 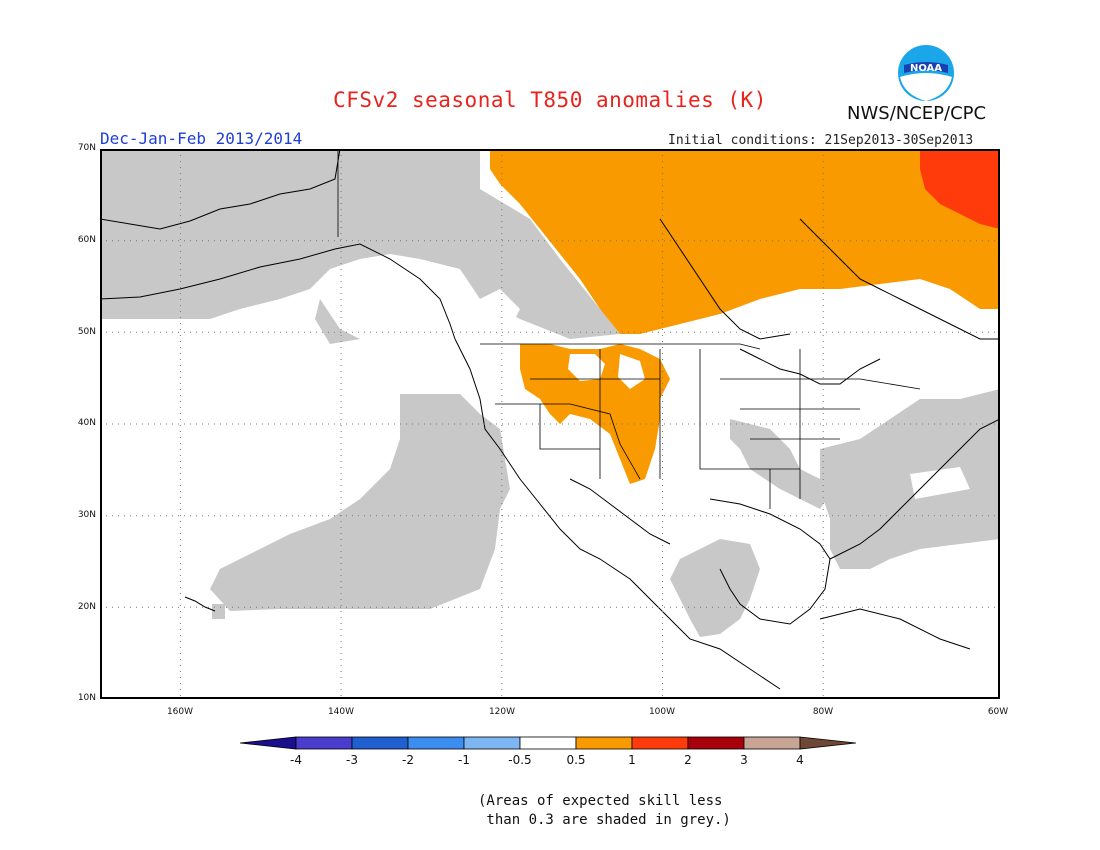 What do you see at coordinates (576, 760) in the screenshot?
I see `colorbar-tick-label: 0.5` at bounding box center [576, 760].